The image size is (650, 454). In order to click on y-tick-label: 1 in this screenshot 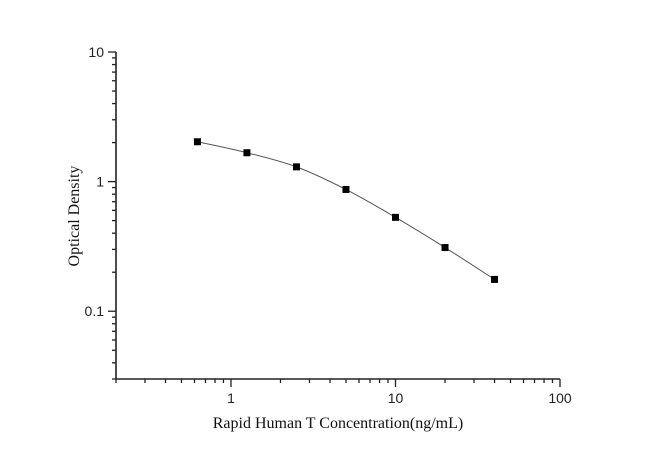, I will do `click(100, 182)`.